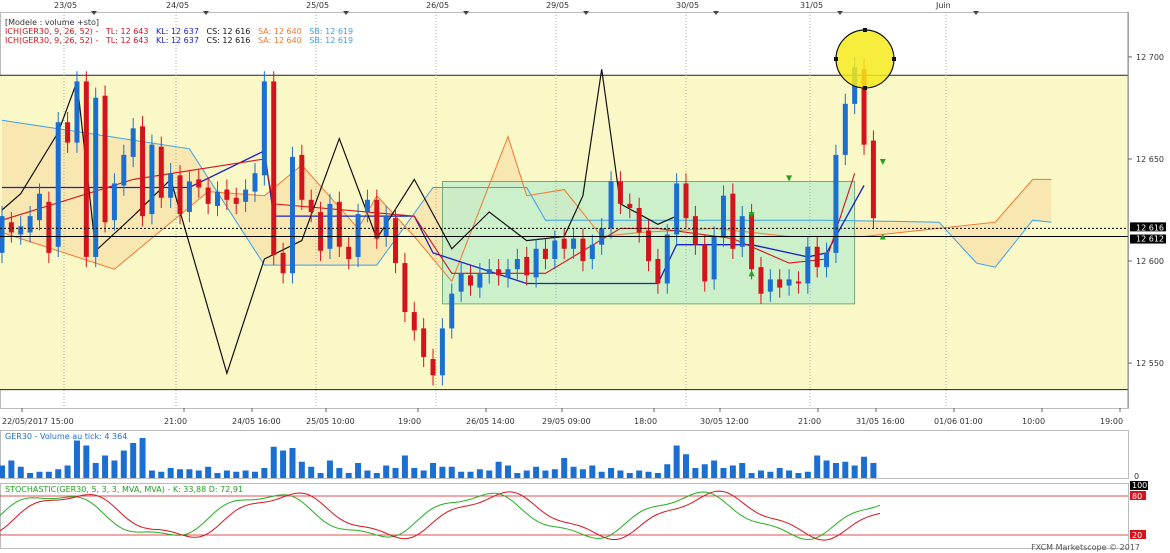  What do you see at coordinates (1150, 57) in the screenshot?
I see `price-tick-label-3: 12 700` at bounding box center [1150, 57].